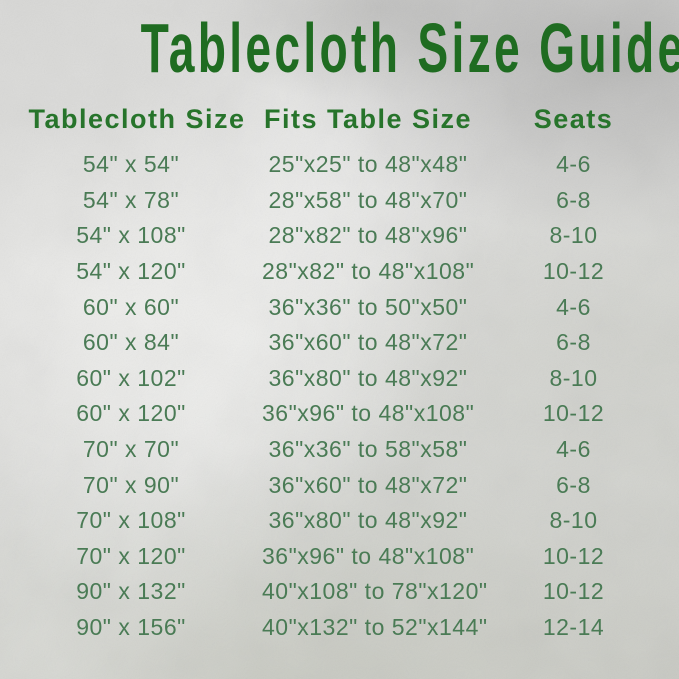 The height and width of the screenshot is (679, 679). I want to click on table-row: 60" x 84" 36"x60" to 48"x72" 6-8, so click(339, 343).